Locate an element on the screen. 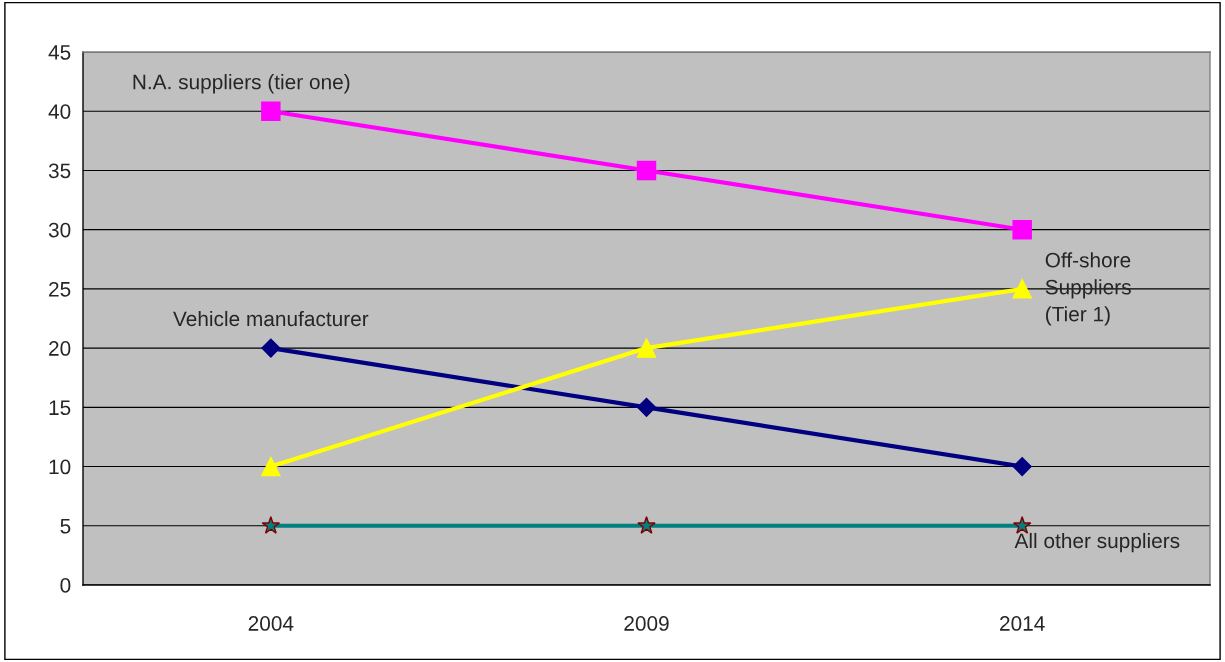  x-tick-label: 2004 is located at coordinates (271, 623).